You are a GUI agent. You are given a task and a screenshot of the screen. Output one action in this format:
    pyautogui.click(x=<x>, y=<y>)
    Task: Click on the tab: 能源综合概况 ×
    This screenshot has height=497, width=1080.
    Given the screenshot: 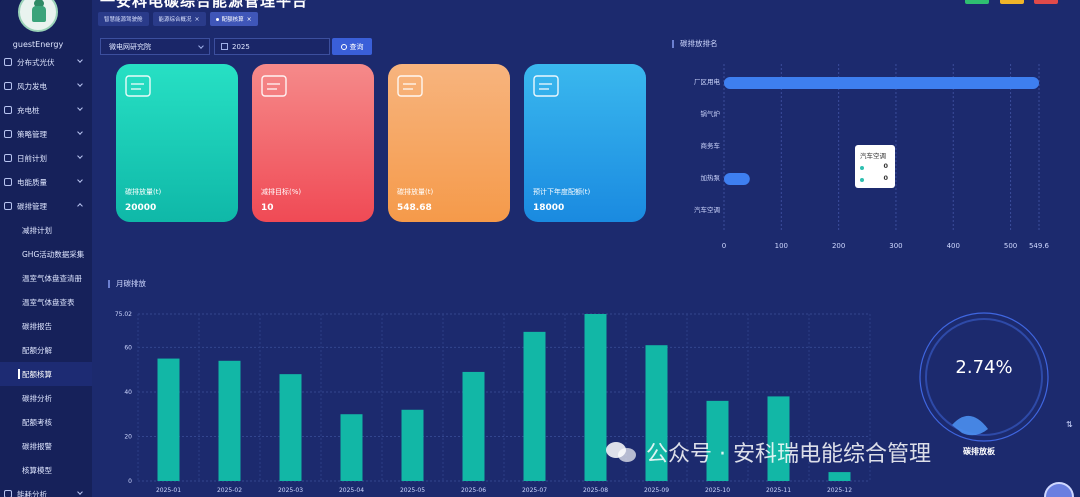 What is the action you would take?
    pyautogui.click(x=179, y=19)
    